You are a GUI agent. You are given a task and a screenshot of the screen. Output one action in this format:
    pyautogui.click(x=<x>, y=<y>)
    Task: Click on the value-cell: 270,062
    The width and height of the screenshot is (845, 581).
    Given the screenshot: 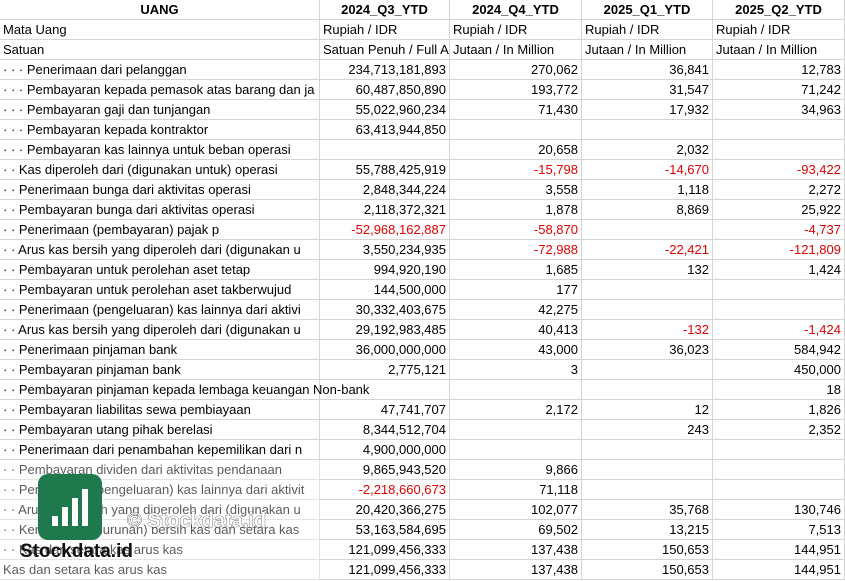 What is the action you would take?
    pyautogui.click(x=516, y=70)
    